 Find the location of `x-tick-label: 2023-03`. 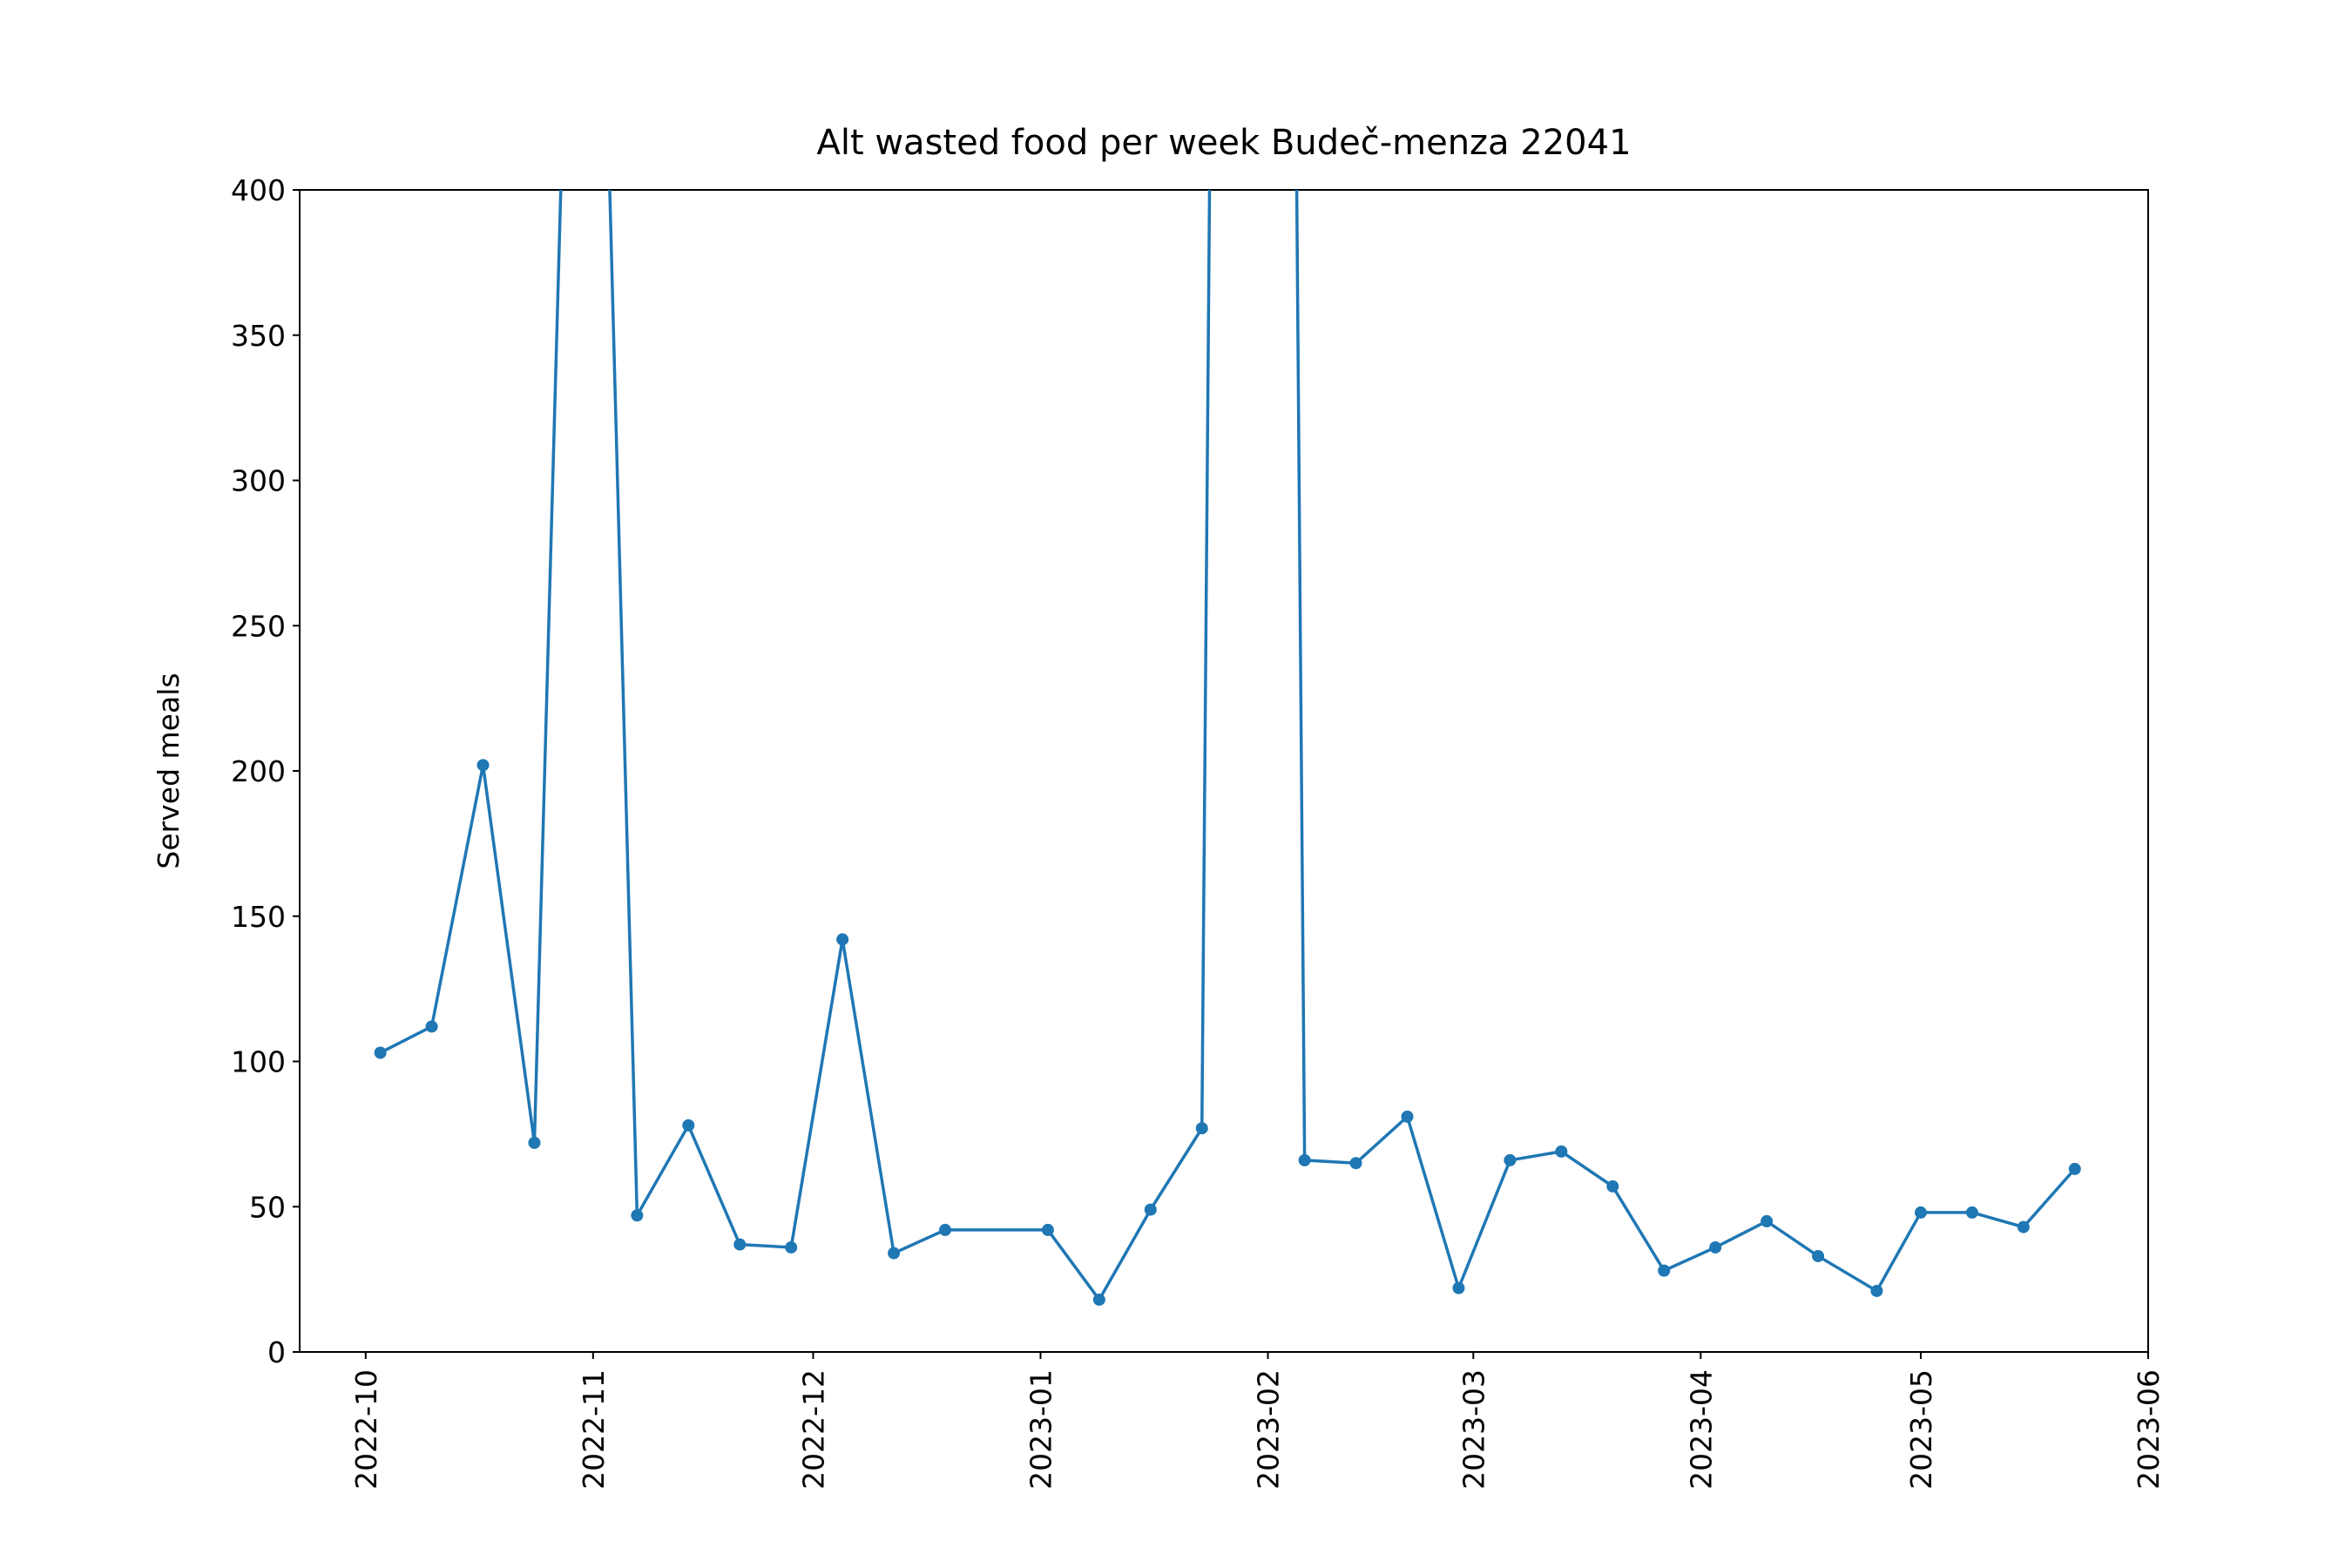

x-tick-label: 2023-03 is located at coordinates (1473, 1429).